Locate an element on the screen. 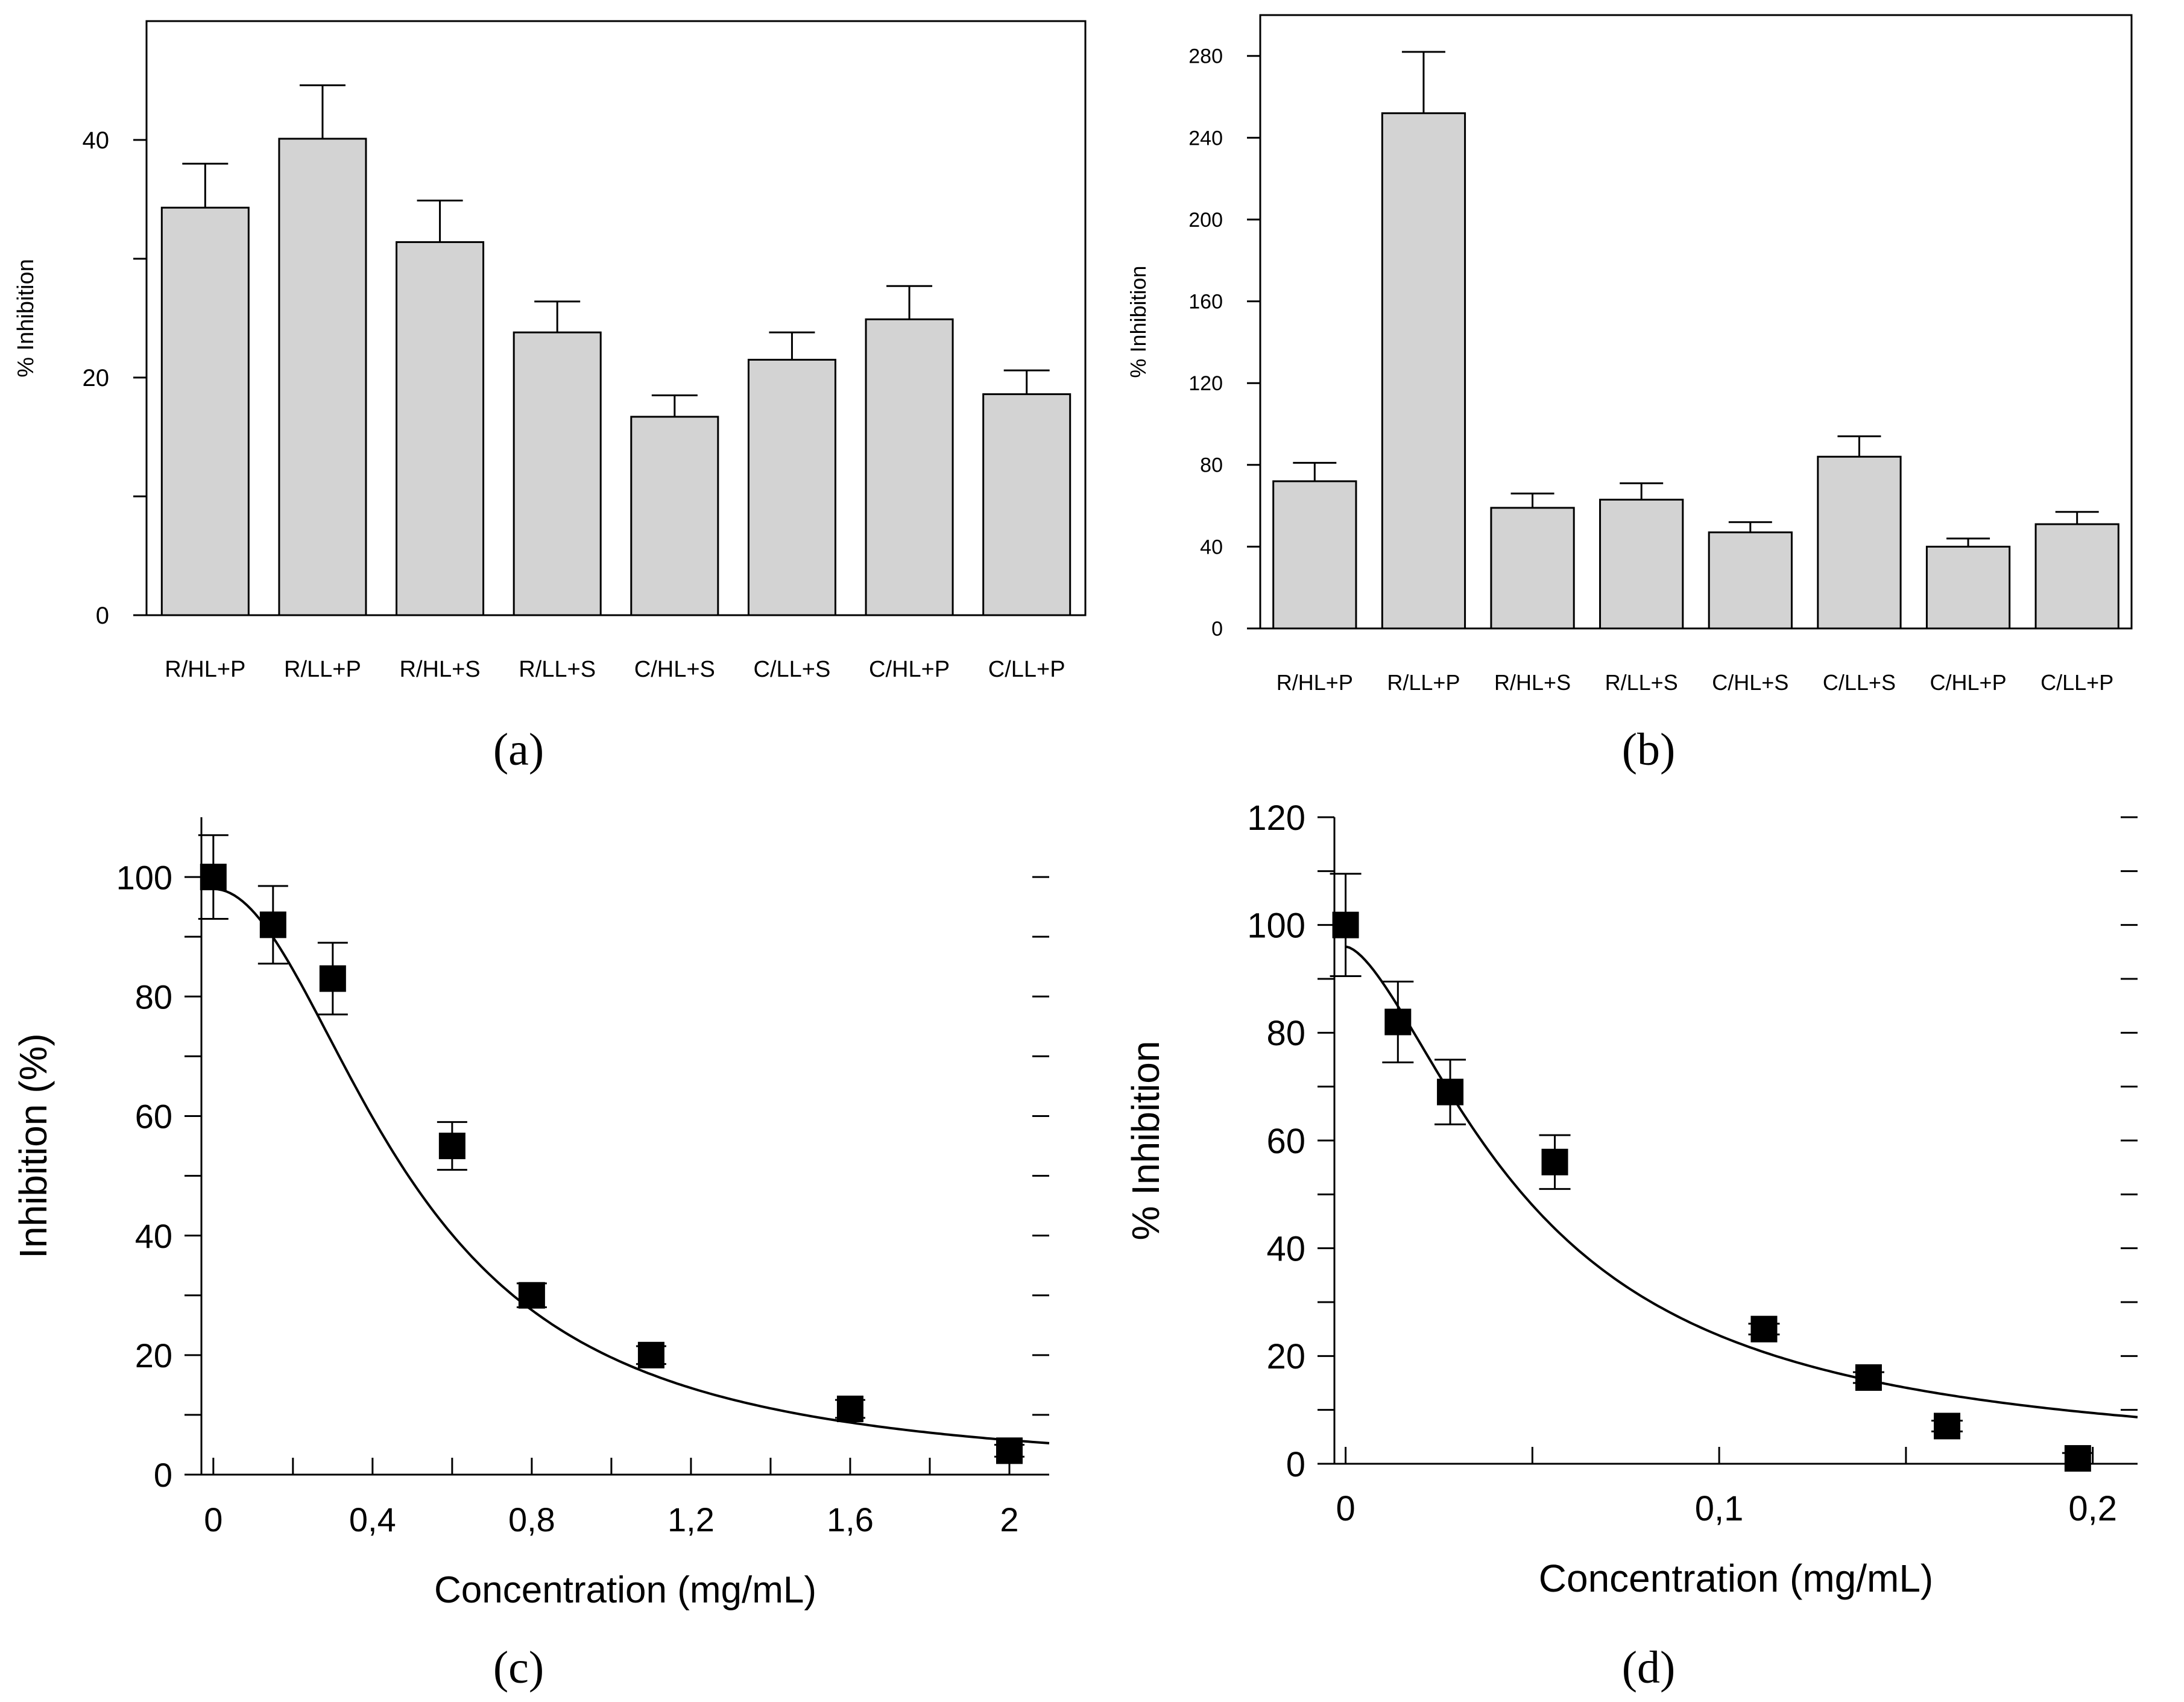 This screenshot has width=2184, height=1702. x-tick-label: 2 is located at coordinates (1009, 1520).